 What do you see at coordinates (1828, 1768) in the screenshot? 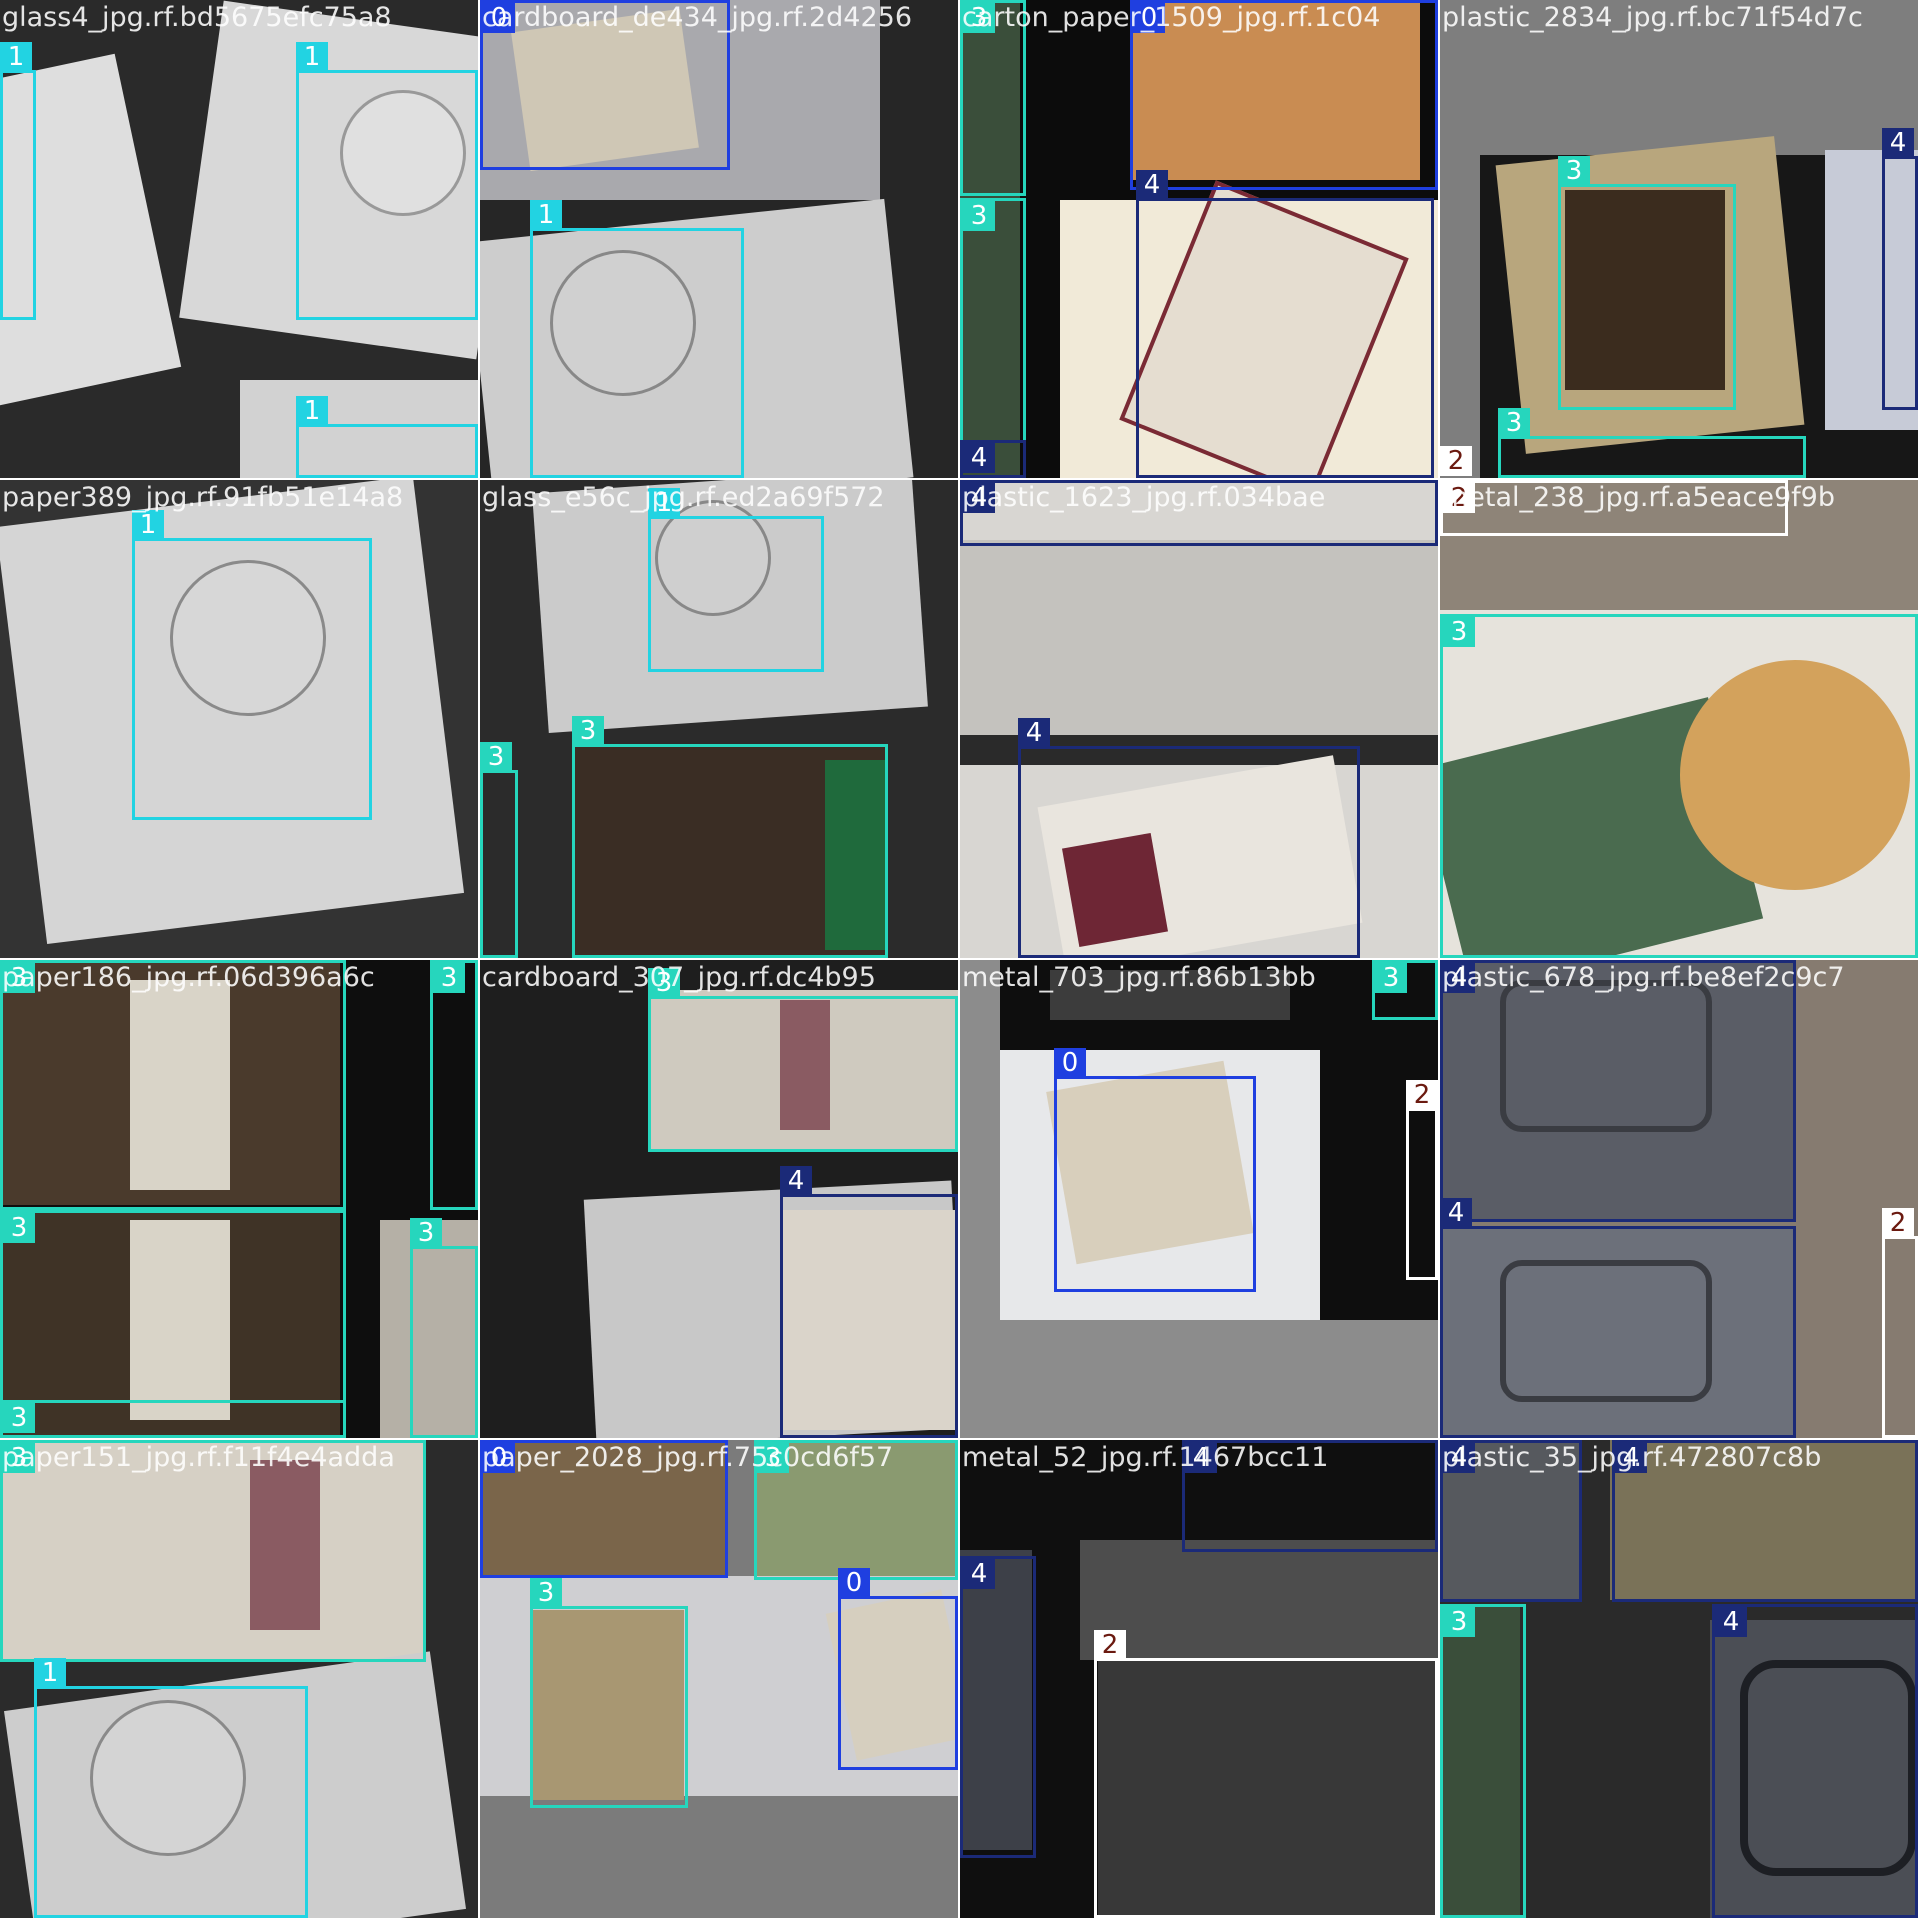
I see `container-well` at bounding box center [1828, 1768].